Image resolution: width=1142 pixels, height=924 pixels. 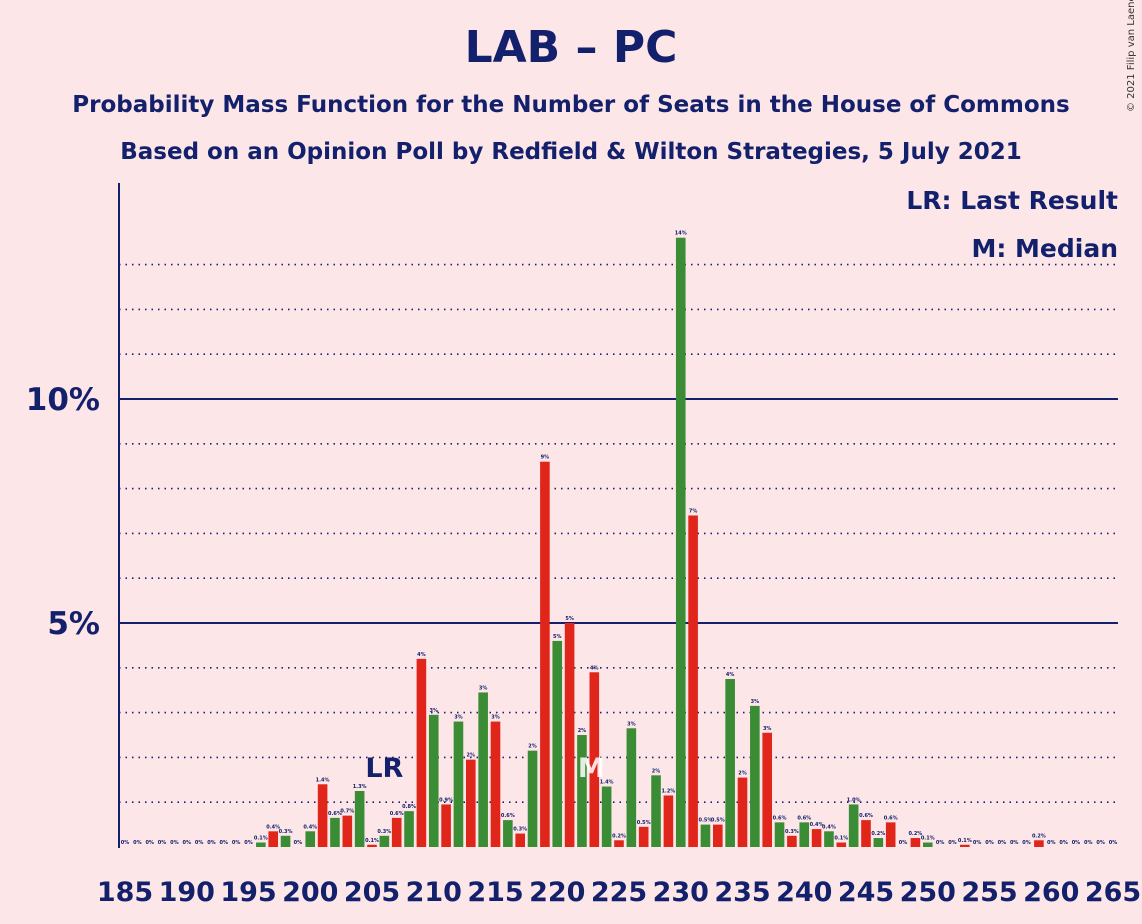 What do you see at coordinates (1051, 892) in the screenshot?
I see `x-tick-label: 260` at bounding box center [1051, 892].